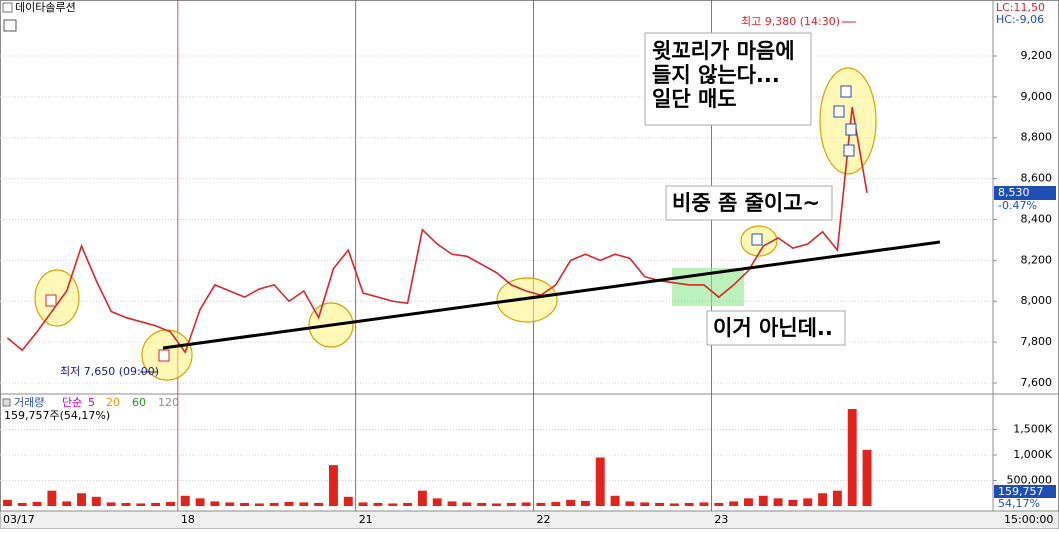  Describe the element at coordinates (10, 25) in the screenshot. I see `table-icon` at that location.